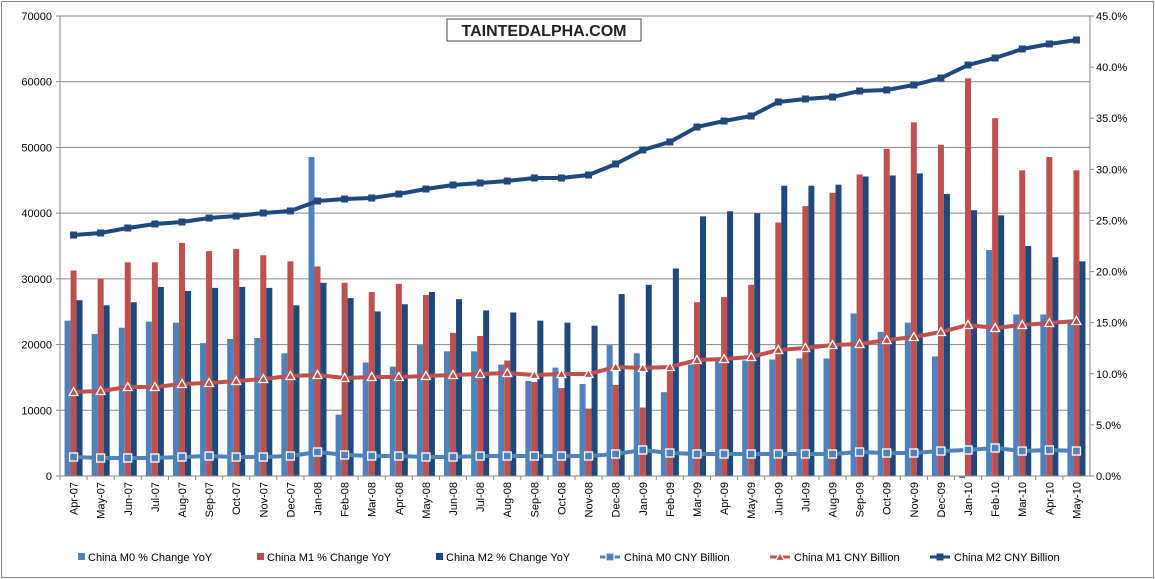 The image size is (1155, 579). Describe the element at coordinates (1111, 119) in the screenshot. I see `right-tick-label: 35.0%` at that location.